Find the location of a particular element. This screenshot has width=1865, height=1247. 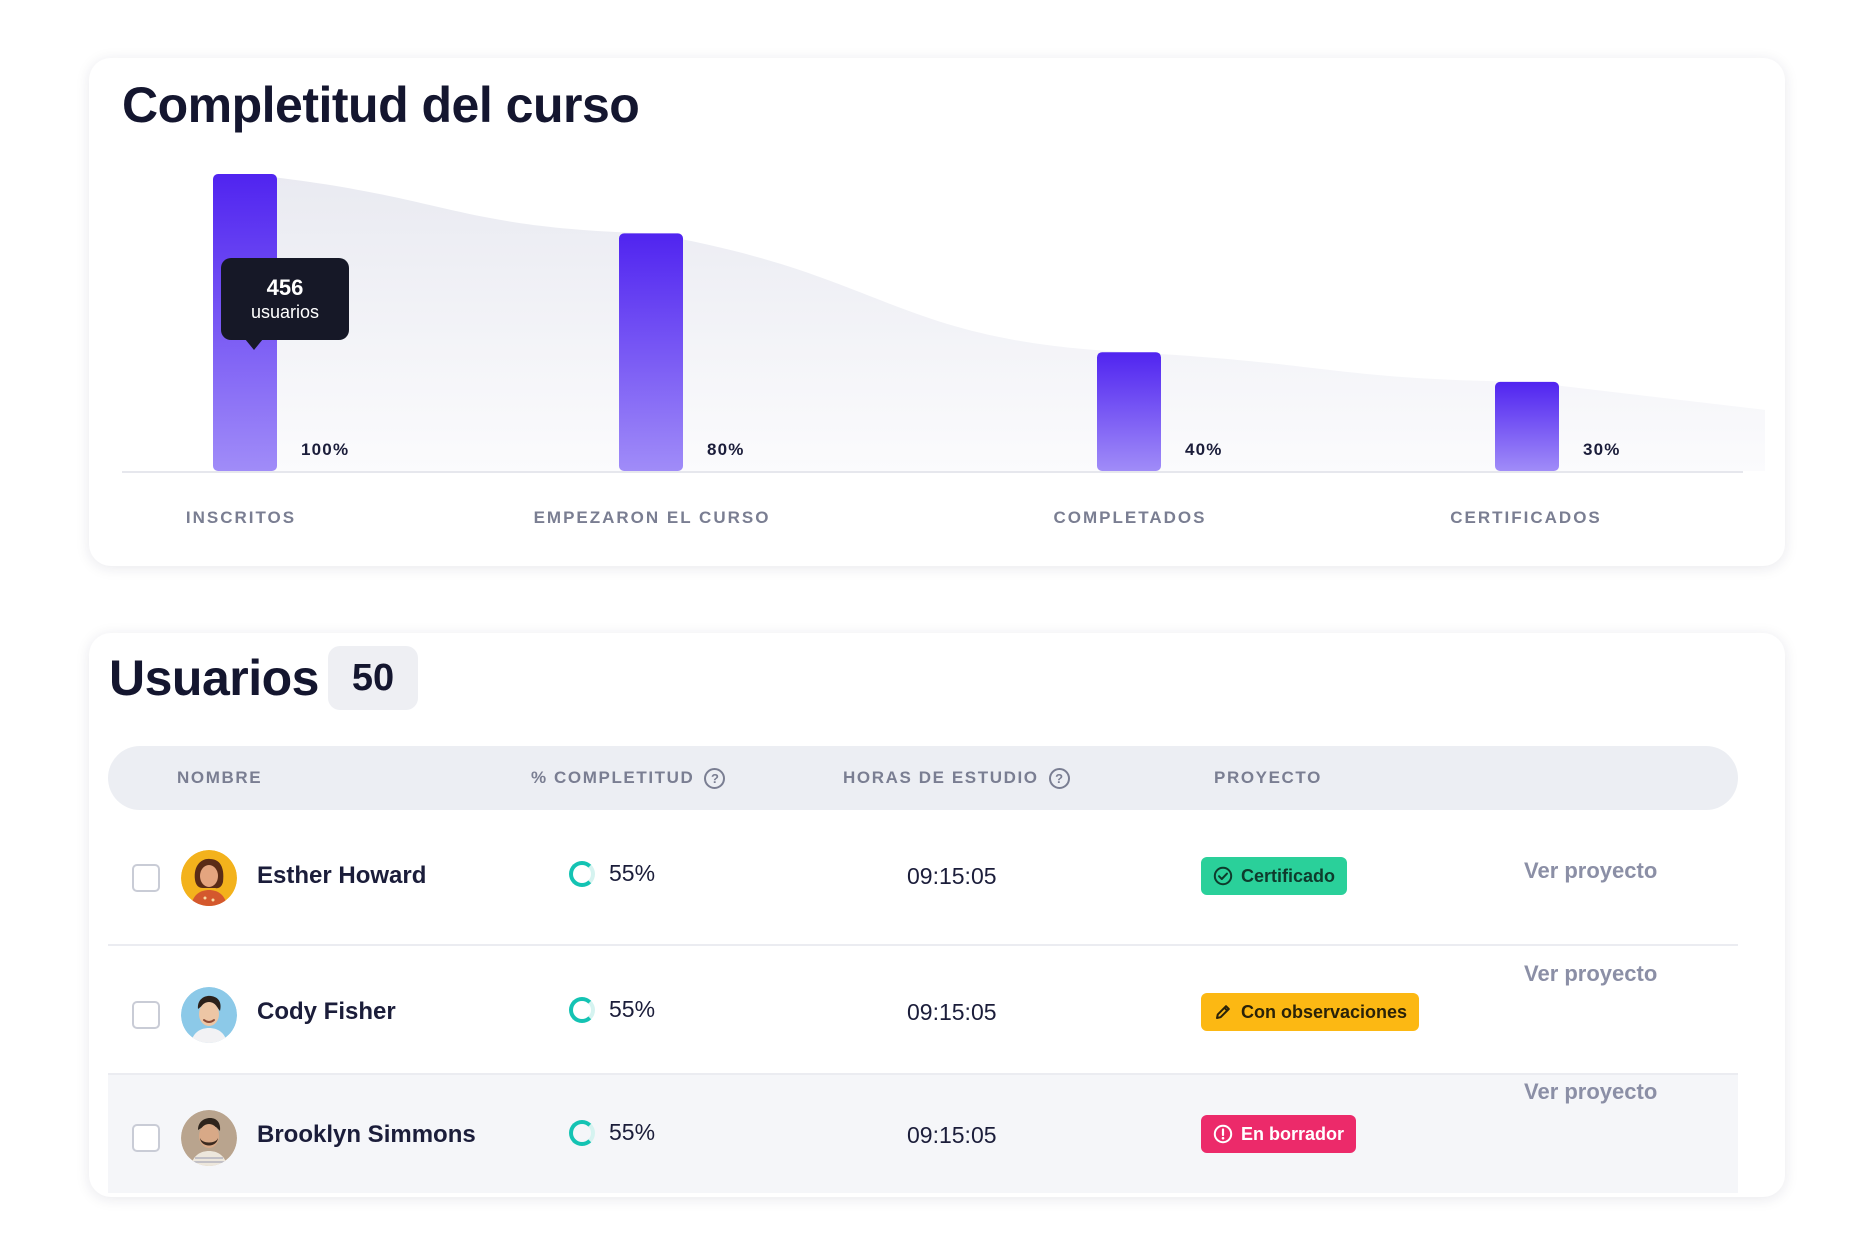

column-header-name: NOMBRE is located at coordinates (219, 778).